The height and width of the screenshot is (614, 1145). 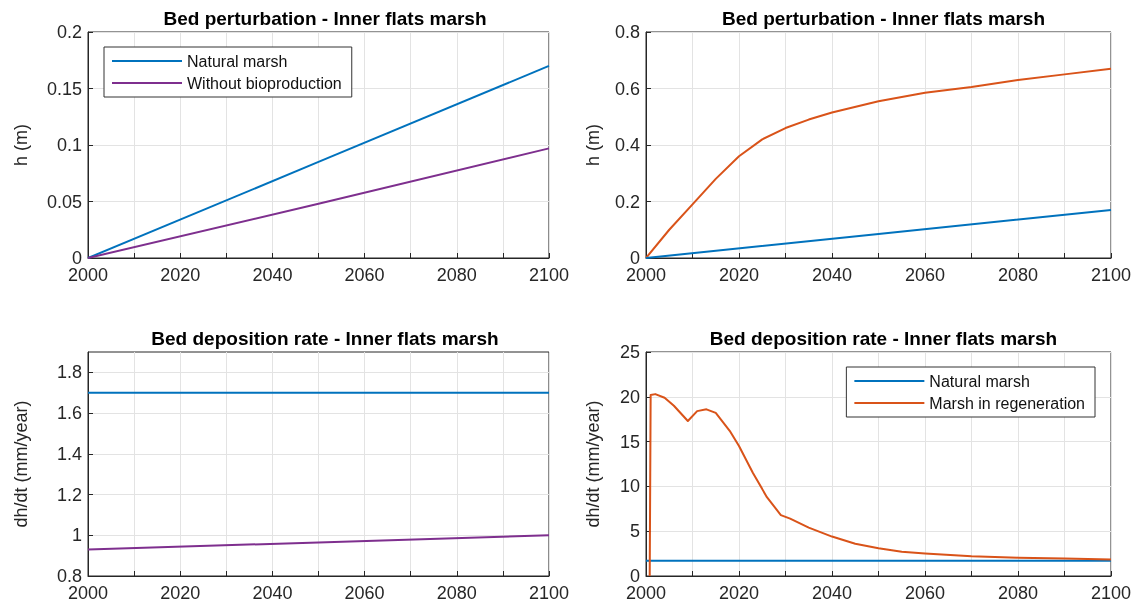 I want to click on y-tick-label: 20, so click(x=629, y=396).